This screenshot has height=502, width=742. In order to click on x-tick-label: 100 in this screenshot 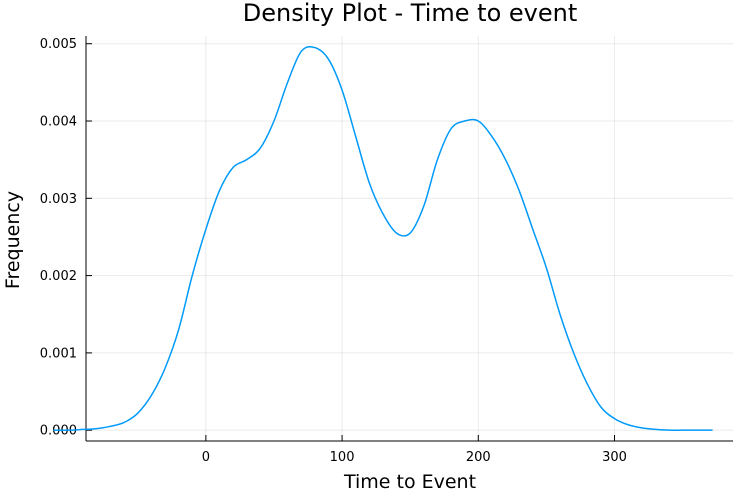, I will do `click(342, 457)`.